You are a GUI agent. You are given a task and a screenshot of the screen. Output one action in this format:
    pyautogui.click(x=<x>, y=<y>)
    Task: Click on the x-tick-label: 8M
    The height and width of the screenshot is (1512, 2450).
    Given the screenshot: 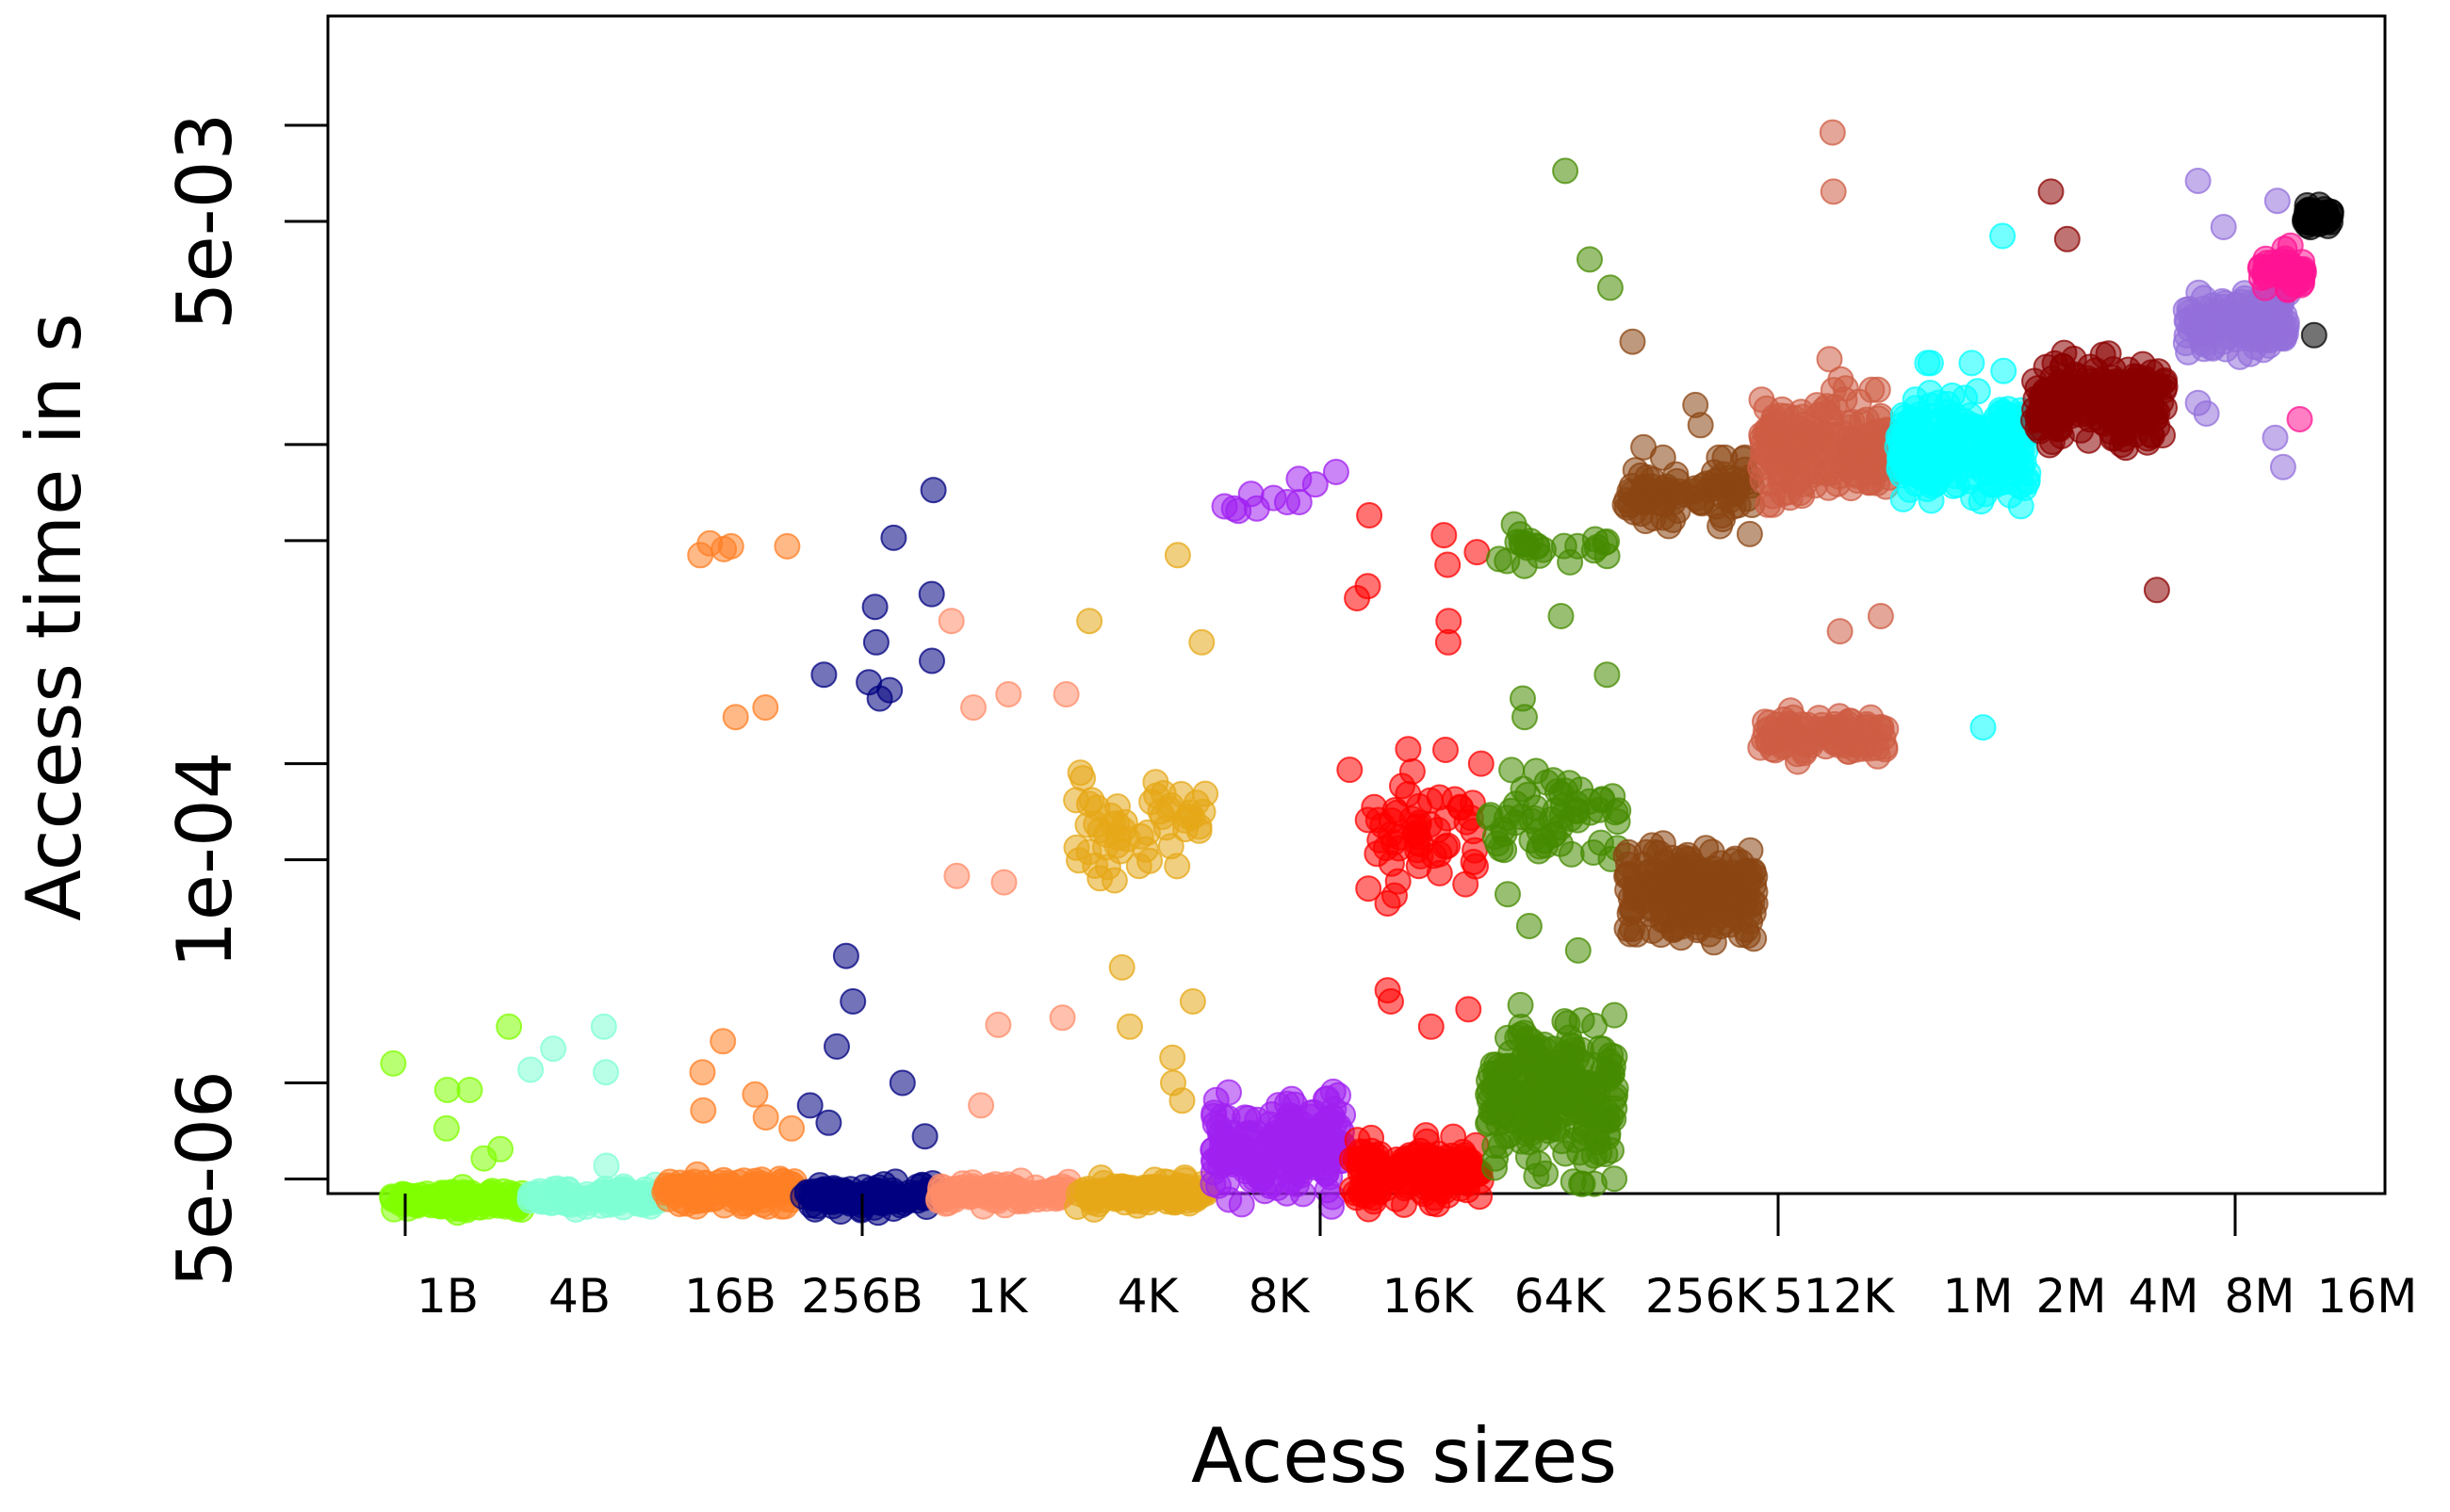 What is the action you would take?
    pyautogui.click(x=2260, y=1296)
    